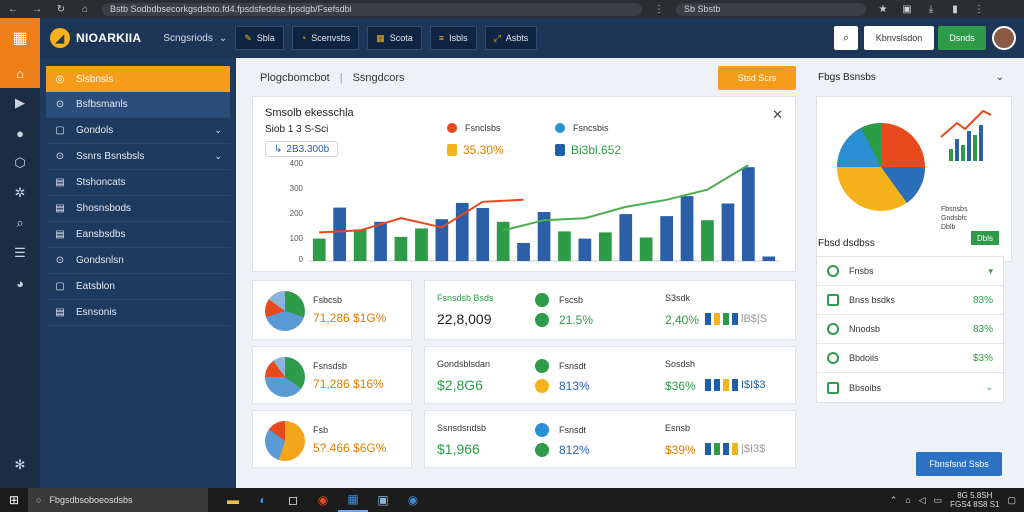 This screenshot has width=1024, height=512. I want to click on list-item: Nnodsb 83%, so click(910, 329).